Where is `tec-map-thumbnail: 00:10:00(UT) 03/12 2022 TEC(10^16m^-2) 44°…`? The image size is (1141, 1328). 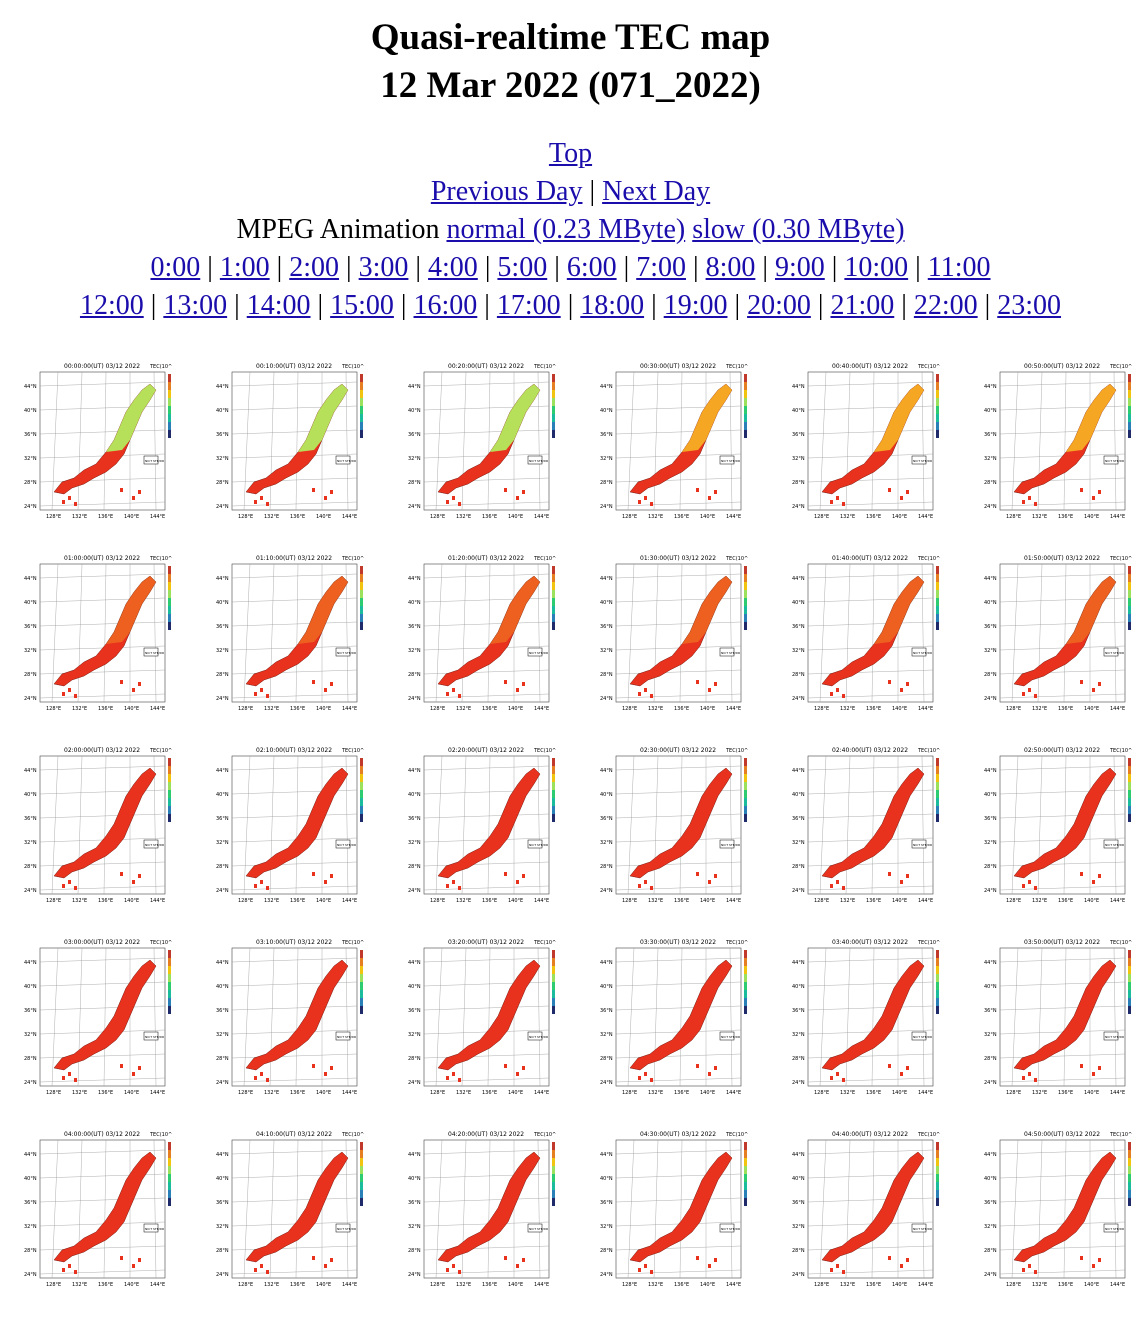
tec-map-thumbnail: 00:10:00(UT) 03/12 2022 TEC(10^16m^-2) 44°… is located at coordinates (289, 441).